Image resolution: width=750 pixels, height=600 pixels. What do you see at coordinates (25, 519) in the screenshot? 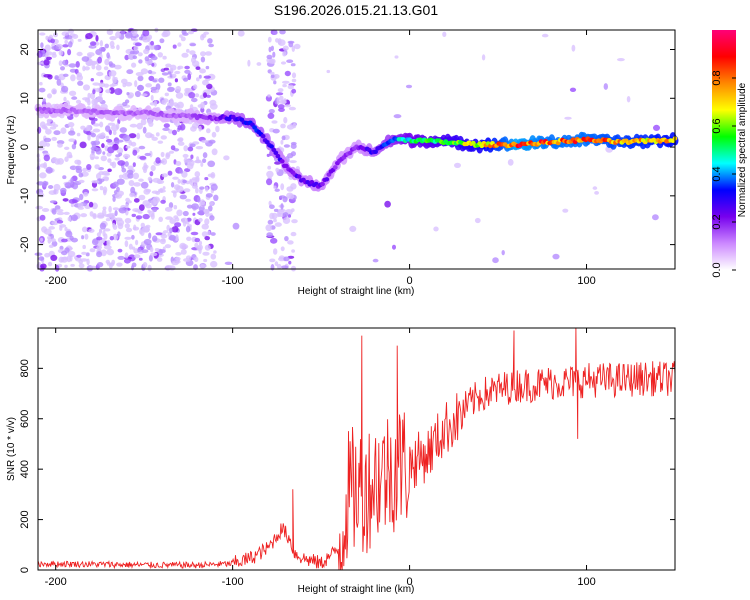
I see `snr-y-tick-label: 200` at bounding box center [25, 519].